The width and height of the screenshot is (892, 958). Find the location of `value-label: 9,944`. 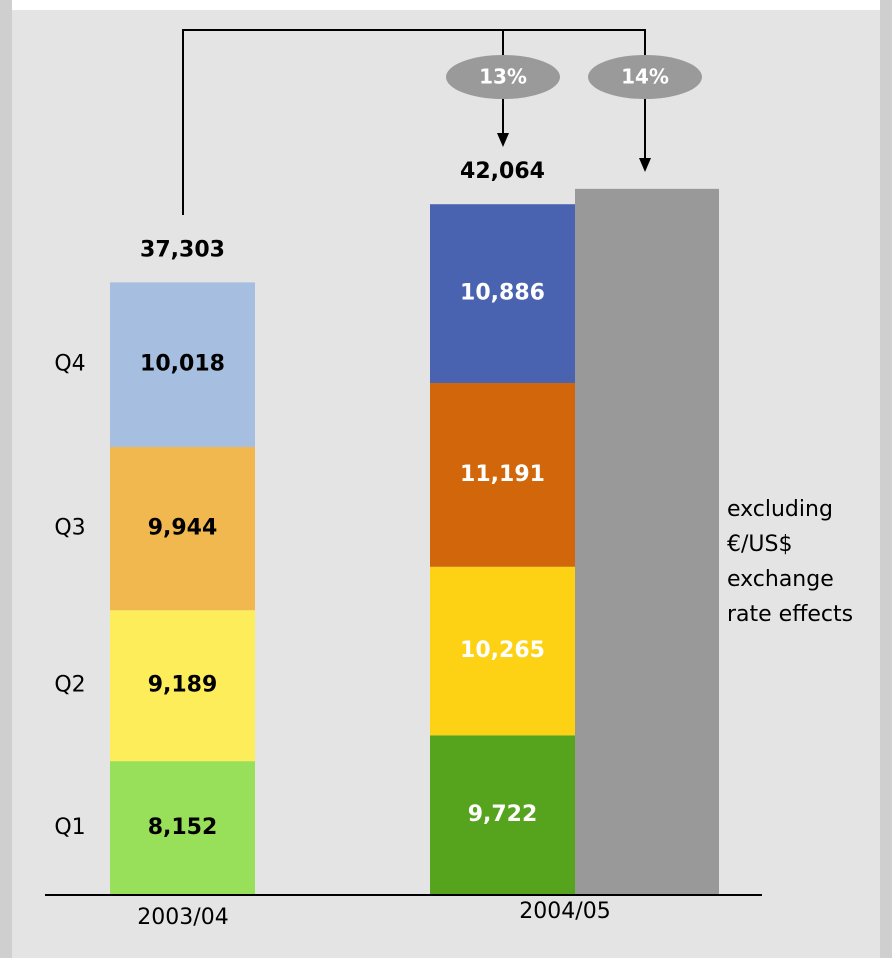

value-label: 9,944 is located at coordinates (183, 528).